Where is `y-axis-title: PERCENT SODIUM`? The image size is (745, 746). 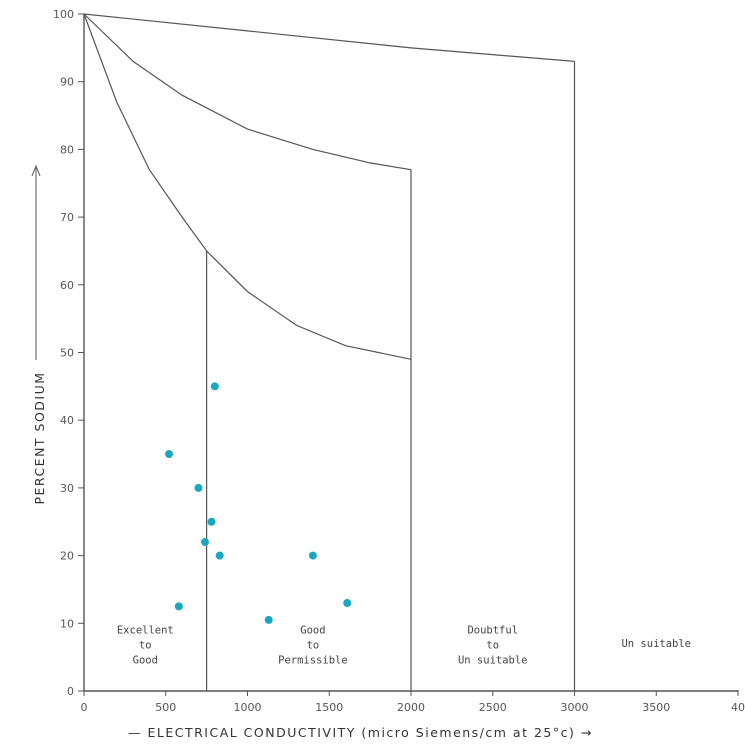 y-axis-title: PERCENT SODIUM is located at coordinates (39, 437).